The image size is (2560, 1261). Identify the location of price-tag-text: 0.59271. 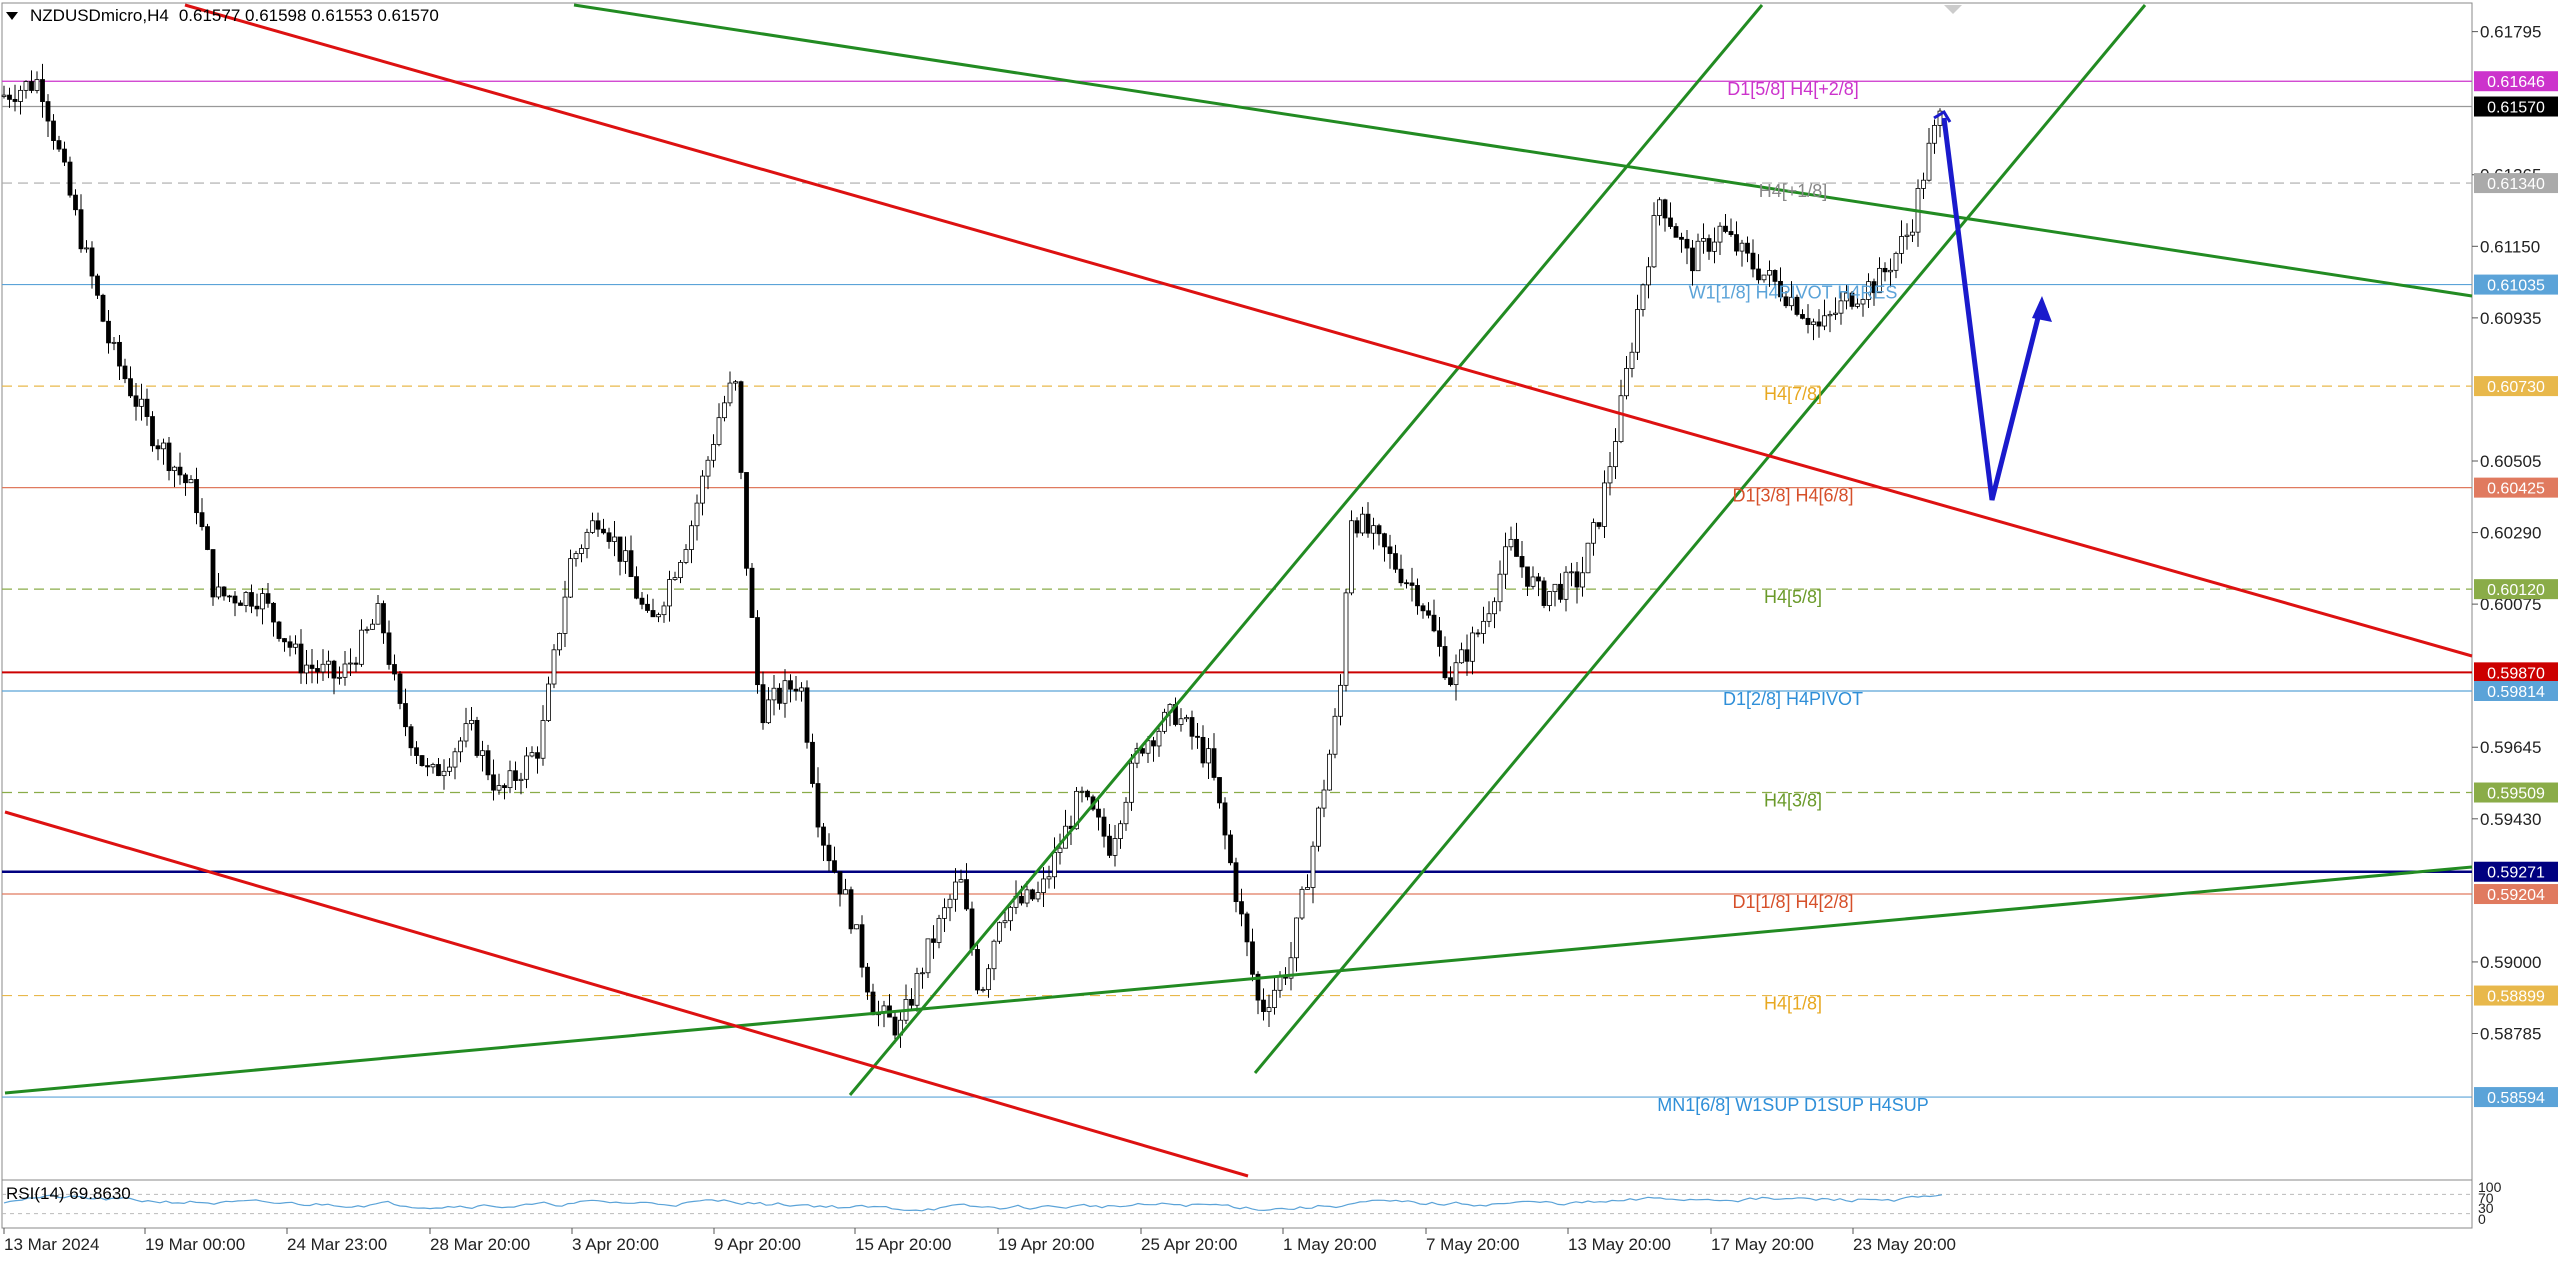
(2516, 873).